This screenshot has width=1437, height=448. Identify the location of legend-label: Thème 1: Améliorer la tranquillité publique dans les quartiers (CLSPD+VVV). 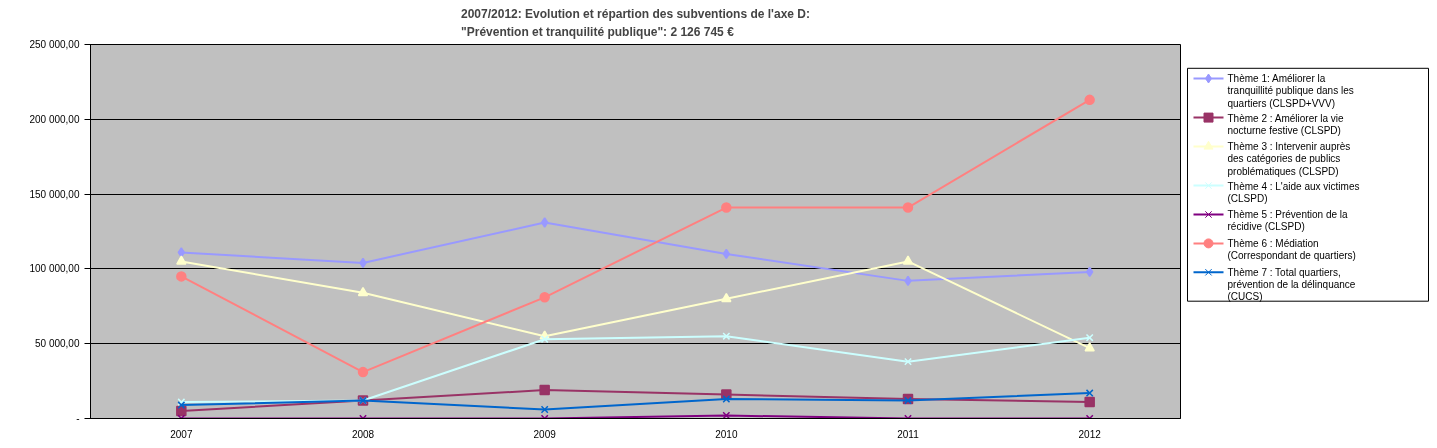
(1290, 91).